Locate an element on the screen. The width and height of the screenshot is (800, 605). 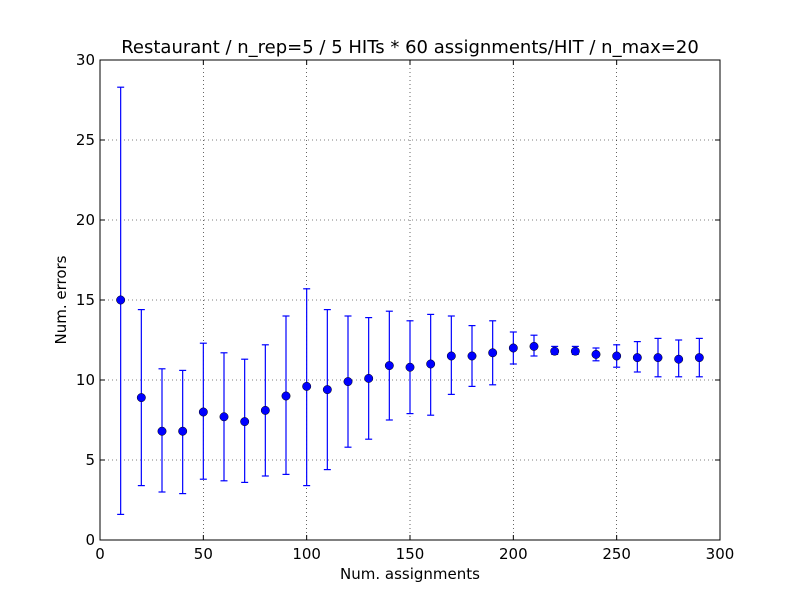
x-tick-label: 300 is located at coordinates (720, 554).